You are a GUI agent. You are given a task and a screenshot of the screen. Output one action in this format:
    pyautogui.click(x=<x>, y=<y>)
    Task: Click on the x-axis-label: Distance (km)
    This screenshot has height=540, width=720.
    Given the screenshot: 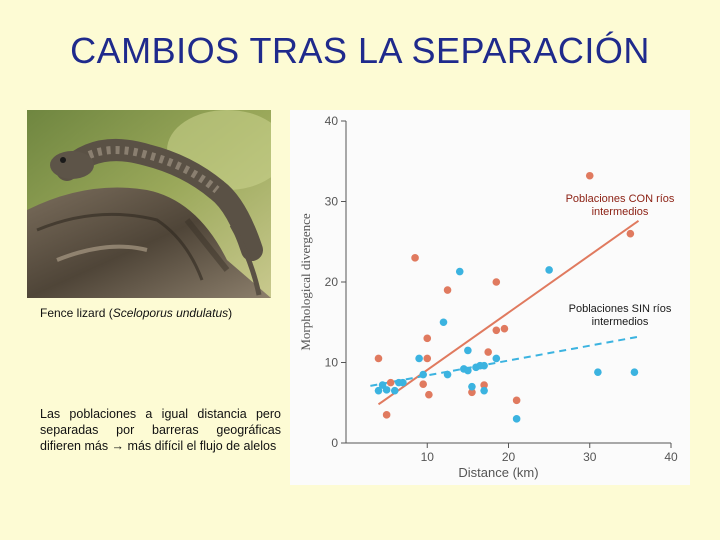 What is the action you would take?
    pyautogui.click(x=498, y=472)
    